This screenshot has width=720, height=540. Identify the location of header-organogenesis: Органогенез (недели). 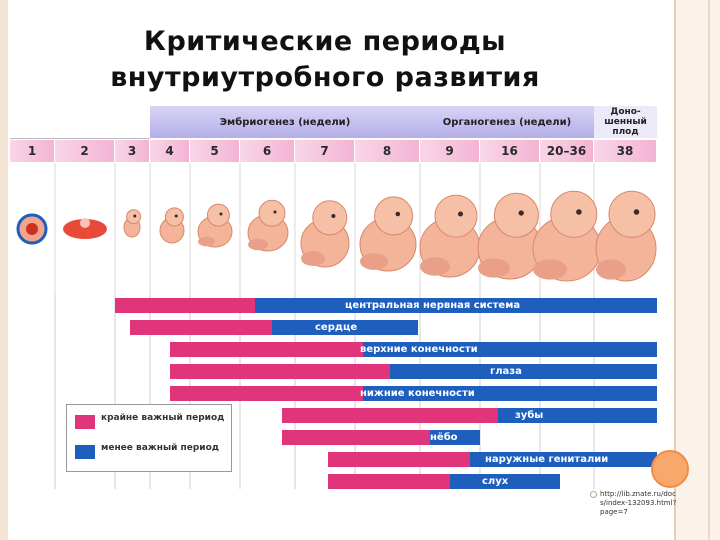
(507, 122).